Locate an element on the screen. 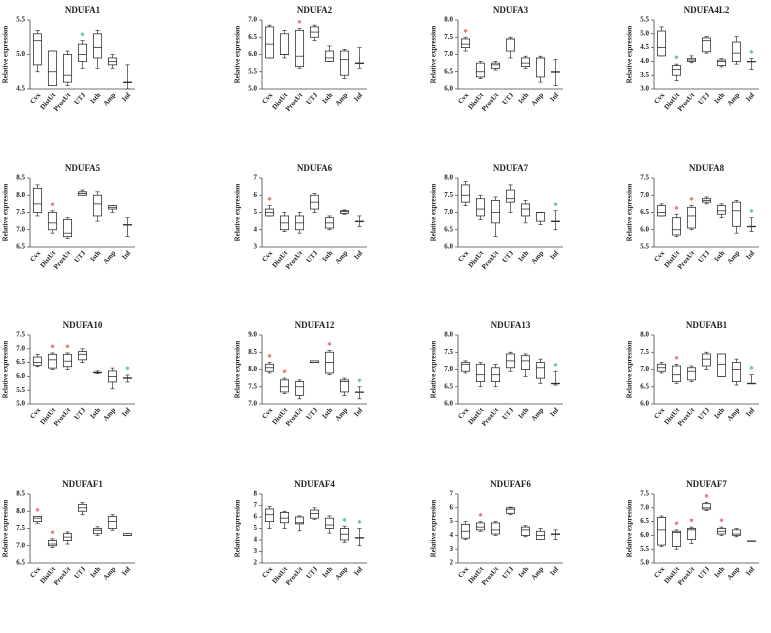 This screenshot has width=771, height=633. y-tick-label: 7 is located at coordinates (452, 494).